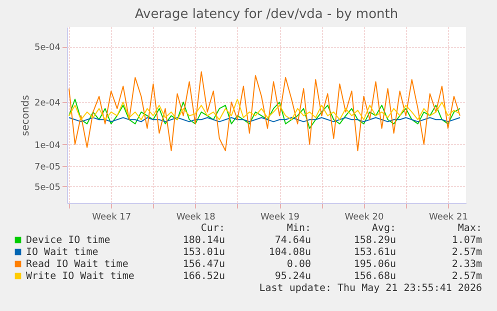  Describe the element at coordinates (68, 240) in the screenshot. I see `legend-label: Device IO time` at that location.